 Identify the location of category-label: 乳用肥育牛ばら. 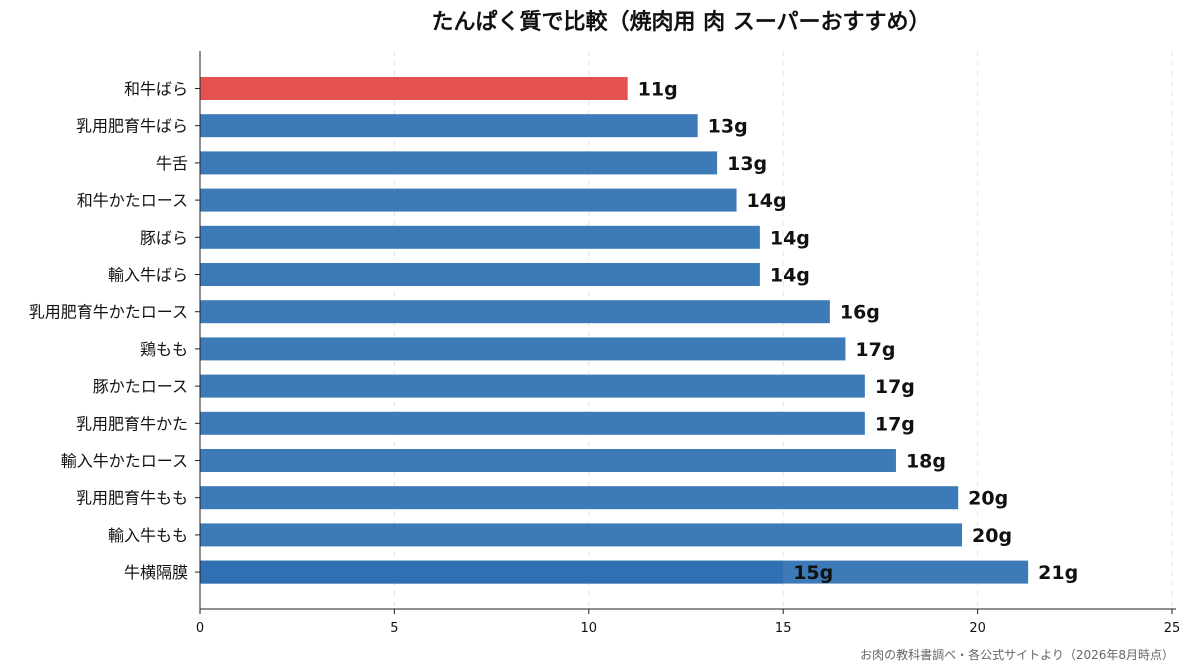
(132, 126).